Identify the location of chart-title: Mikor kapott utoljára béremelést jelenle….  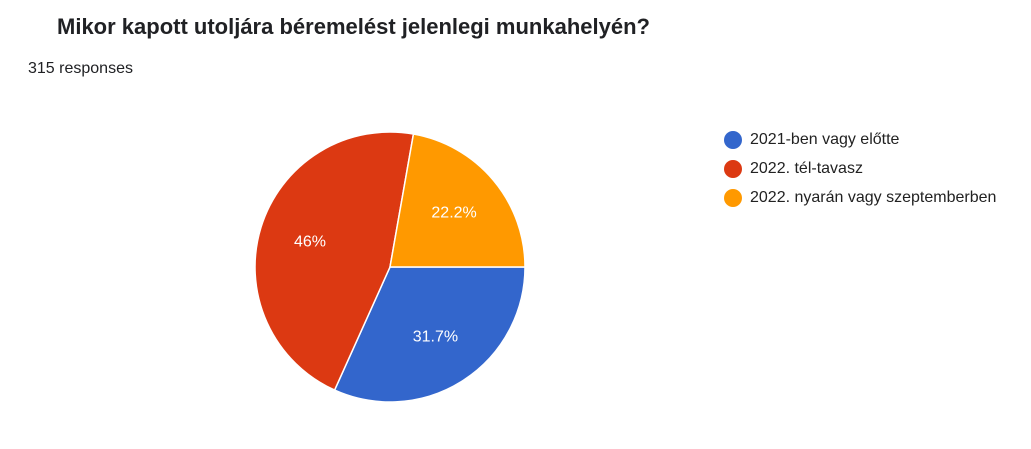
(353, 26).